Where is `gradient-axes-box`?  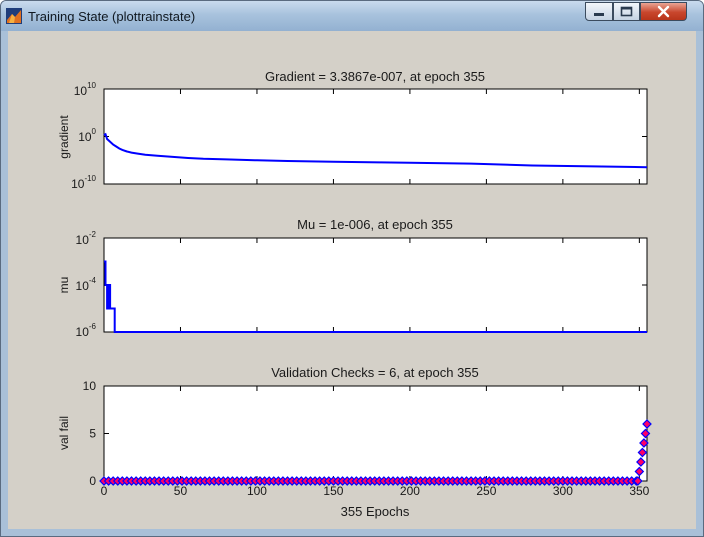
gradient-axes-box is located at coordinates (375, 136).